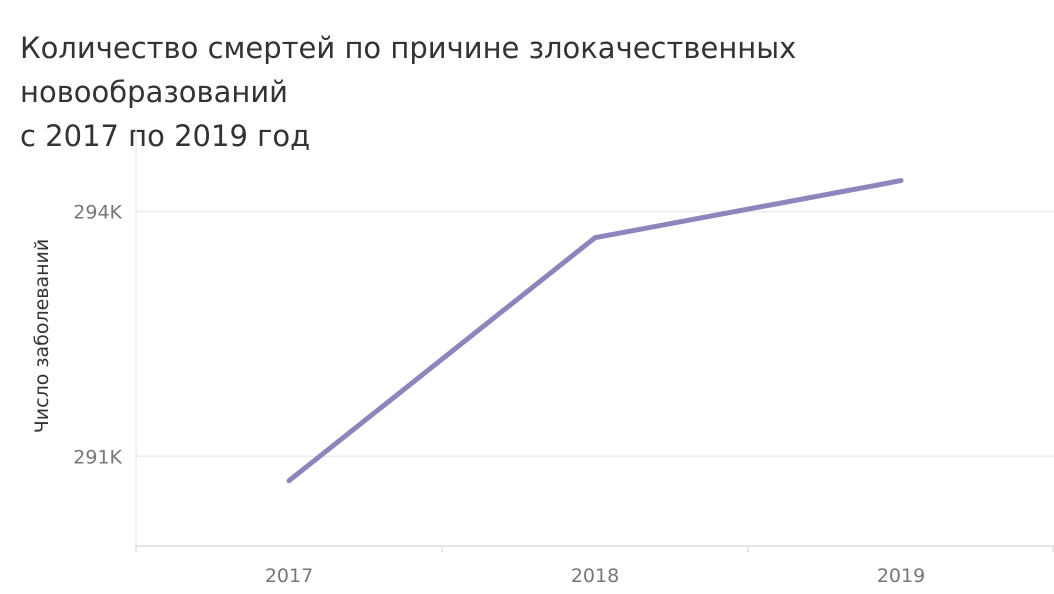 Image resolution: width=1054 pixels, height=594 pixels. Describe the element at coordinates (165, 136) in the screenshot. I see `chart-title-line-2: с 2017 по 2019 год` at that location.